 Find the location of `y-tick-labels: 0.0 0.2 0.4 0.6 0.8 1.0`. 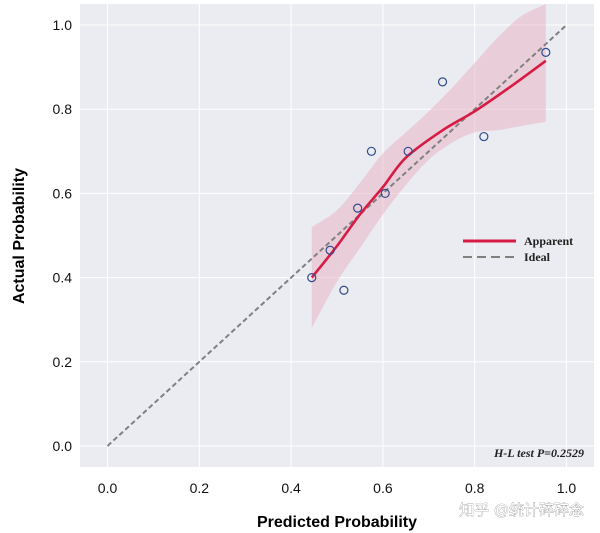

y-tick-labels: 0.0 0.2 0.4 0.6 0.8 1.0 is located at coordinates (63, 235).